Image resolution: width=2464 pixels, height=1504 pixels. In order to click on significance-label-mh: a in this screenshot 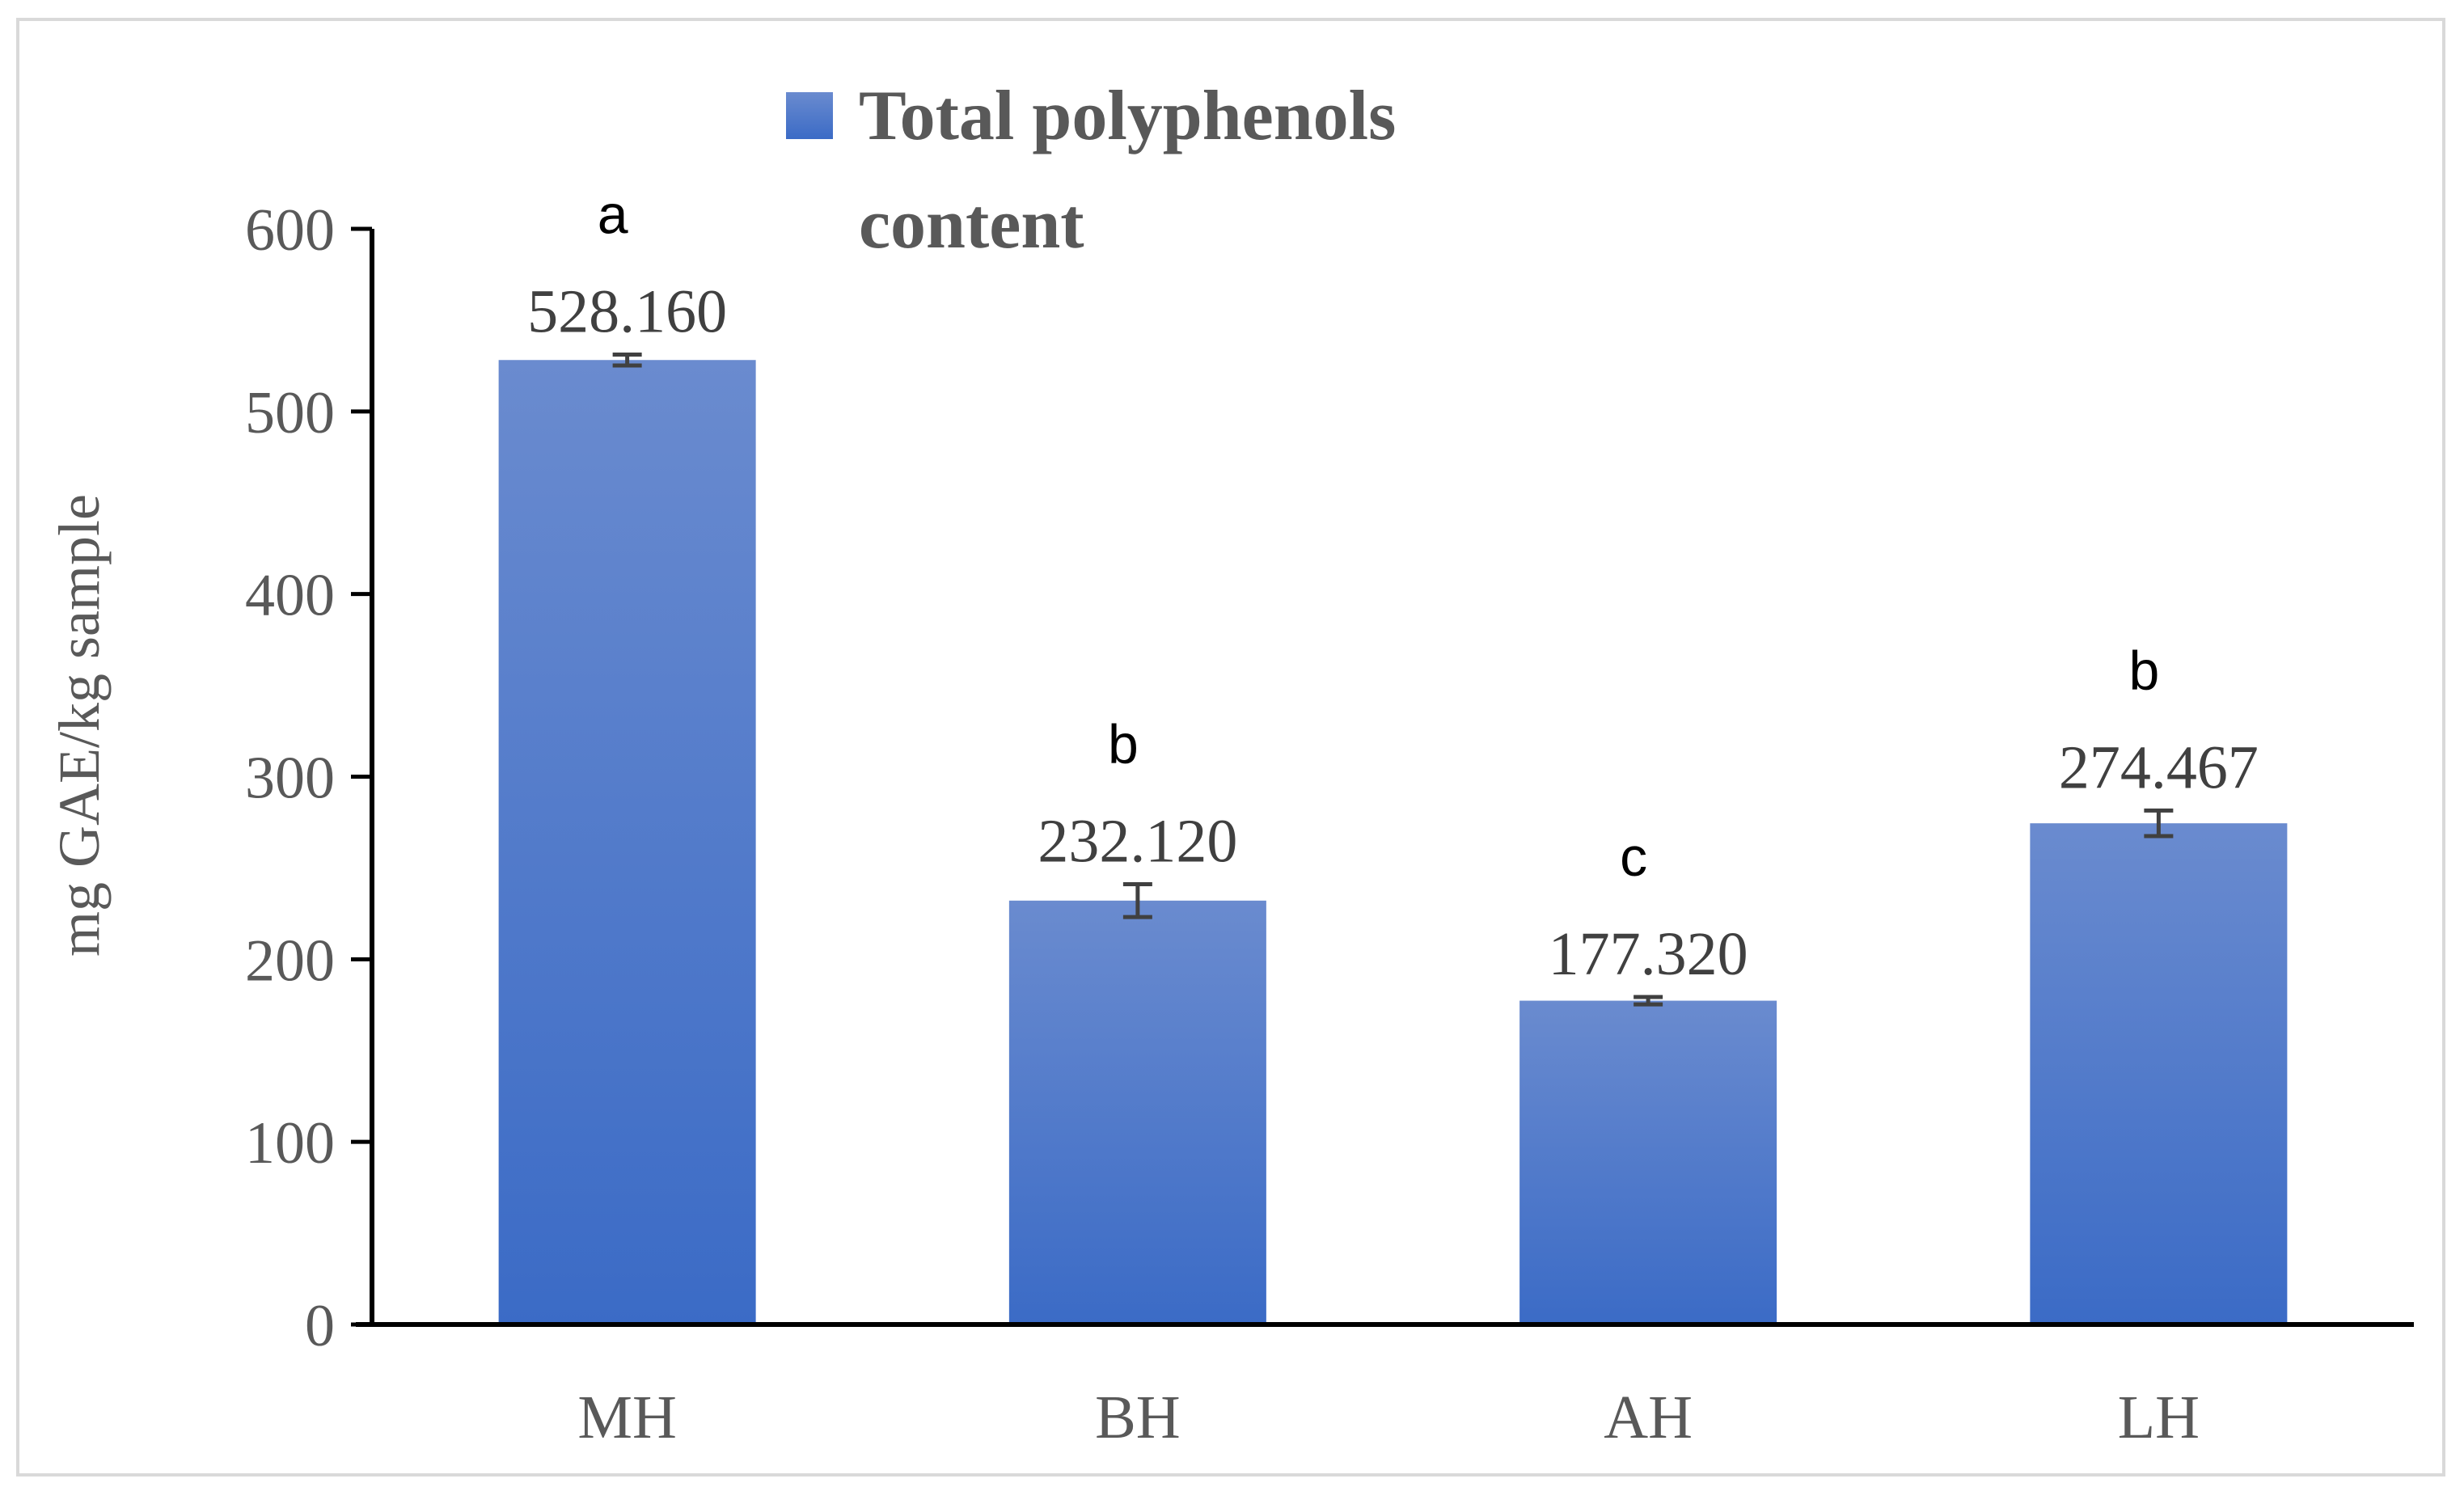, I will do `click(613, 214)`.